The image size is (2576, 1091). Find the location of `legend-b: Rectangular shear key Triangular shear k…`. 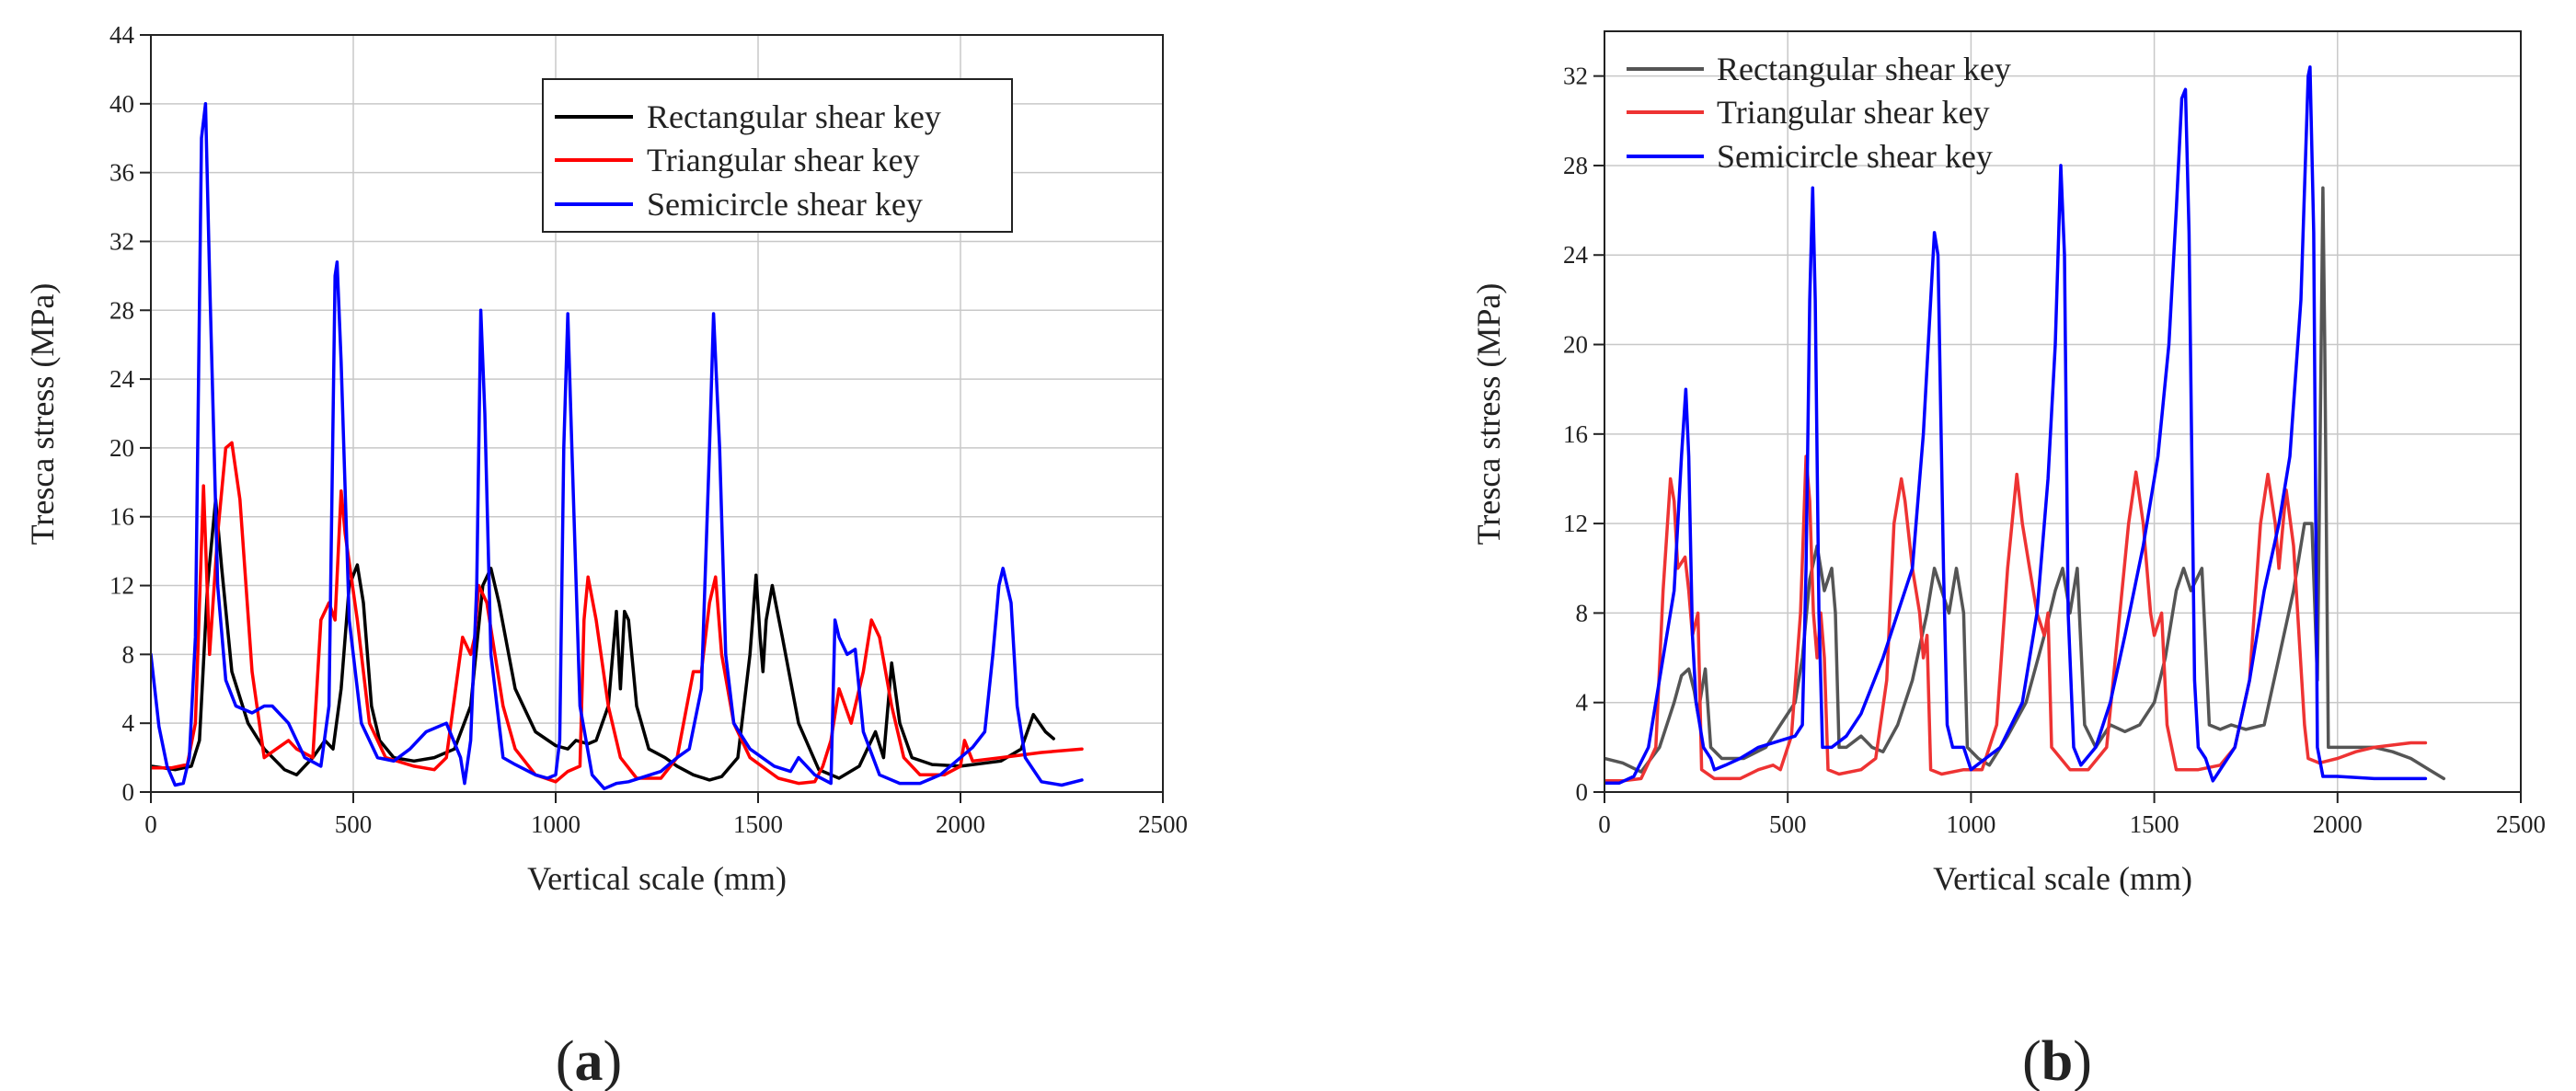

legend-b: Rectangular shear key Triangular shear k… is located at coordinates (1819, 113).